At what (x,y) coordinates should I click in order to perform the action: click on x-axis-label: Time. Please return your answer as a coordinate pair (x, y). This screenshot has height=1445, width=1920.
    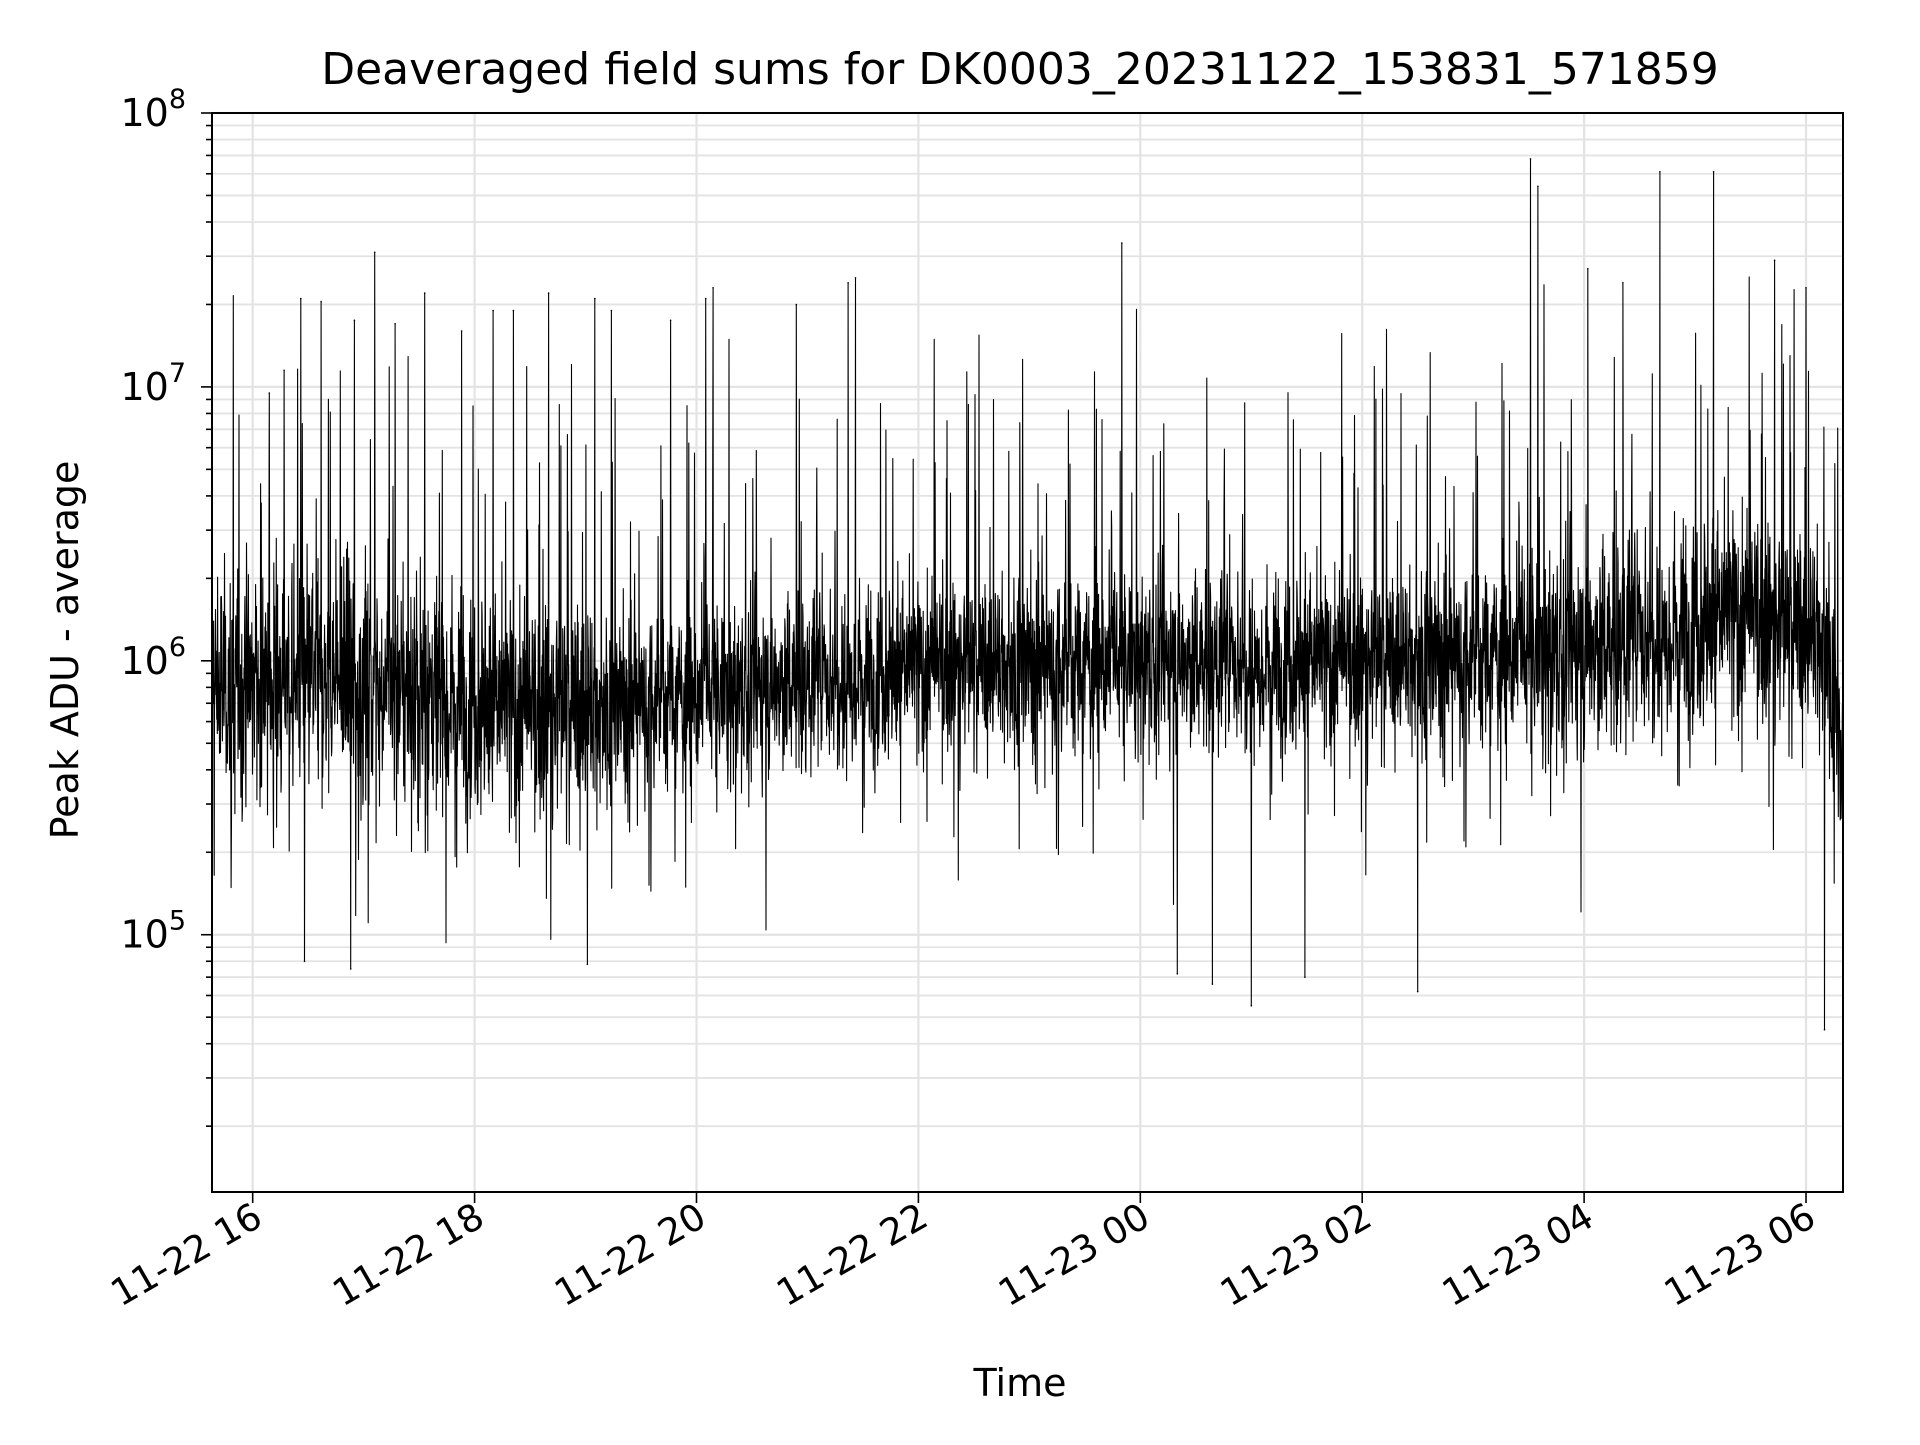
    Looking at the image, I should click on (1020, 1383).